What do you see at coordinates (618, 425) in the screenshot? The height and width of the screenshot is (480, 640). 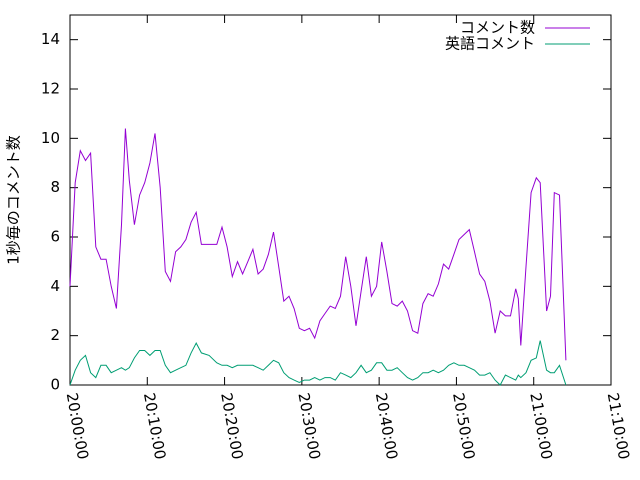 I see `x-tick-label: 21:10:00` at bounding box center [618, 425].